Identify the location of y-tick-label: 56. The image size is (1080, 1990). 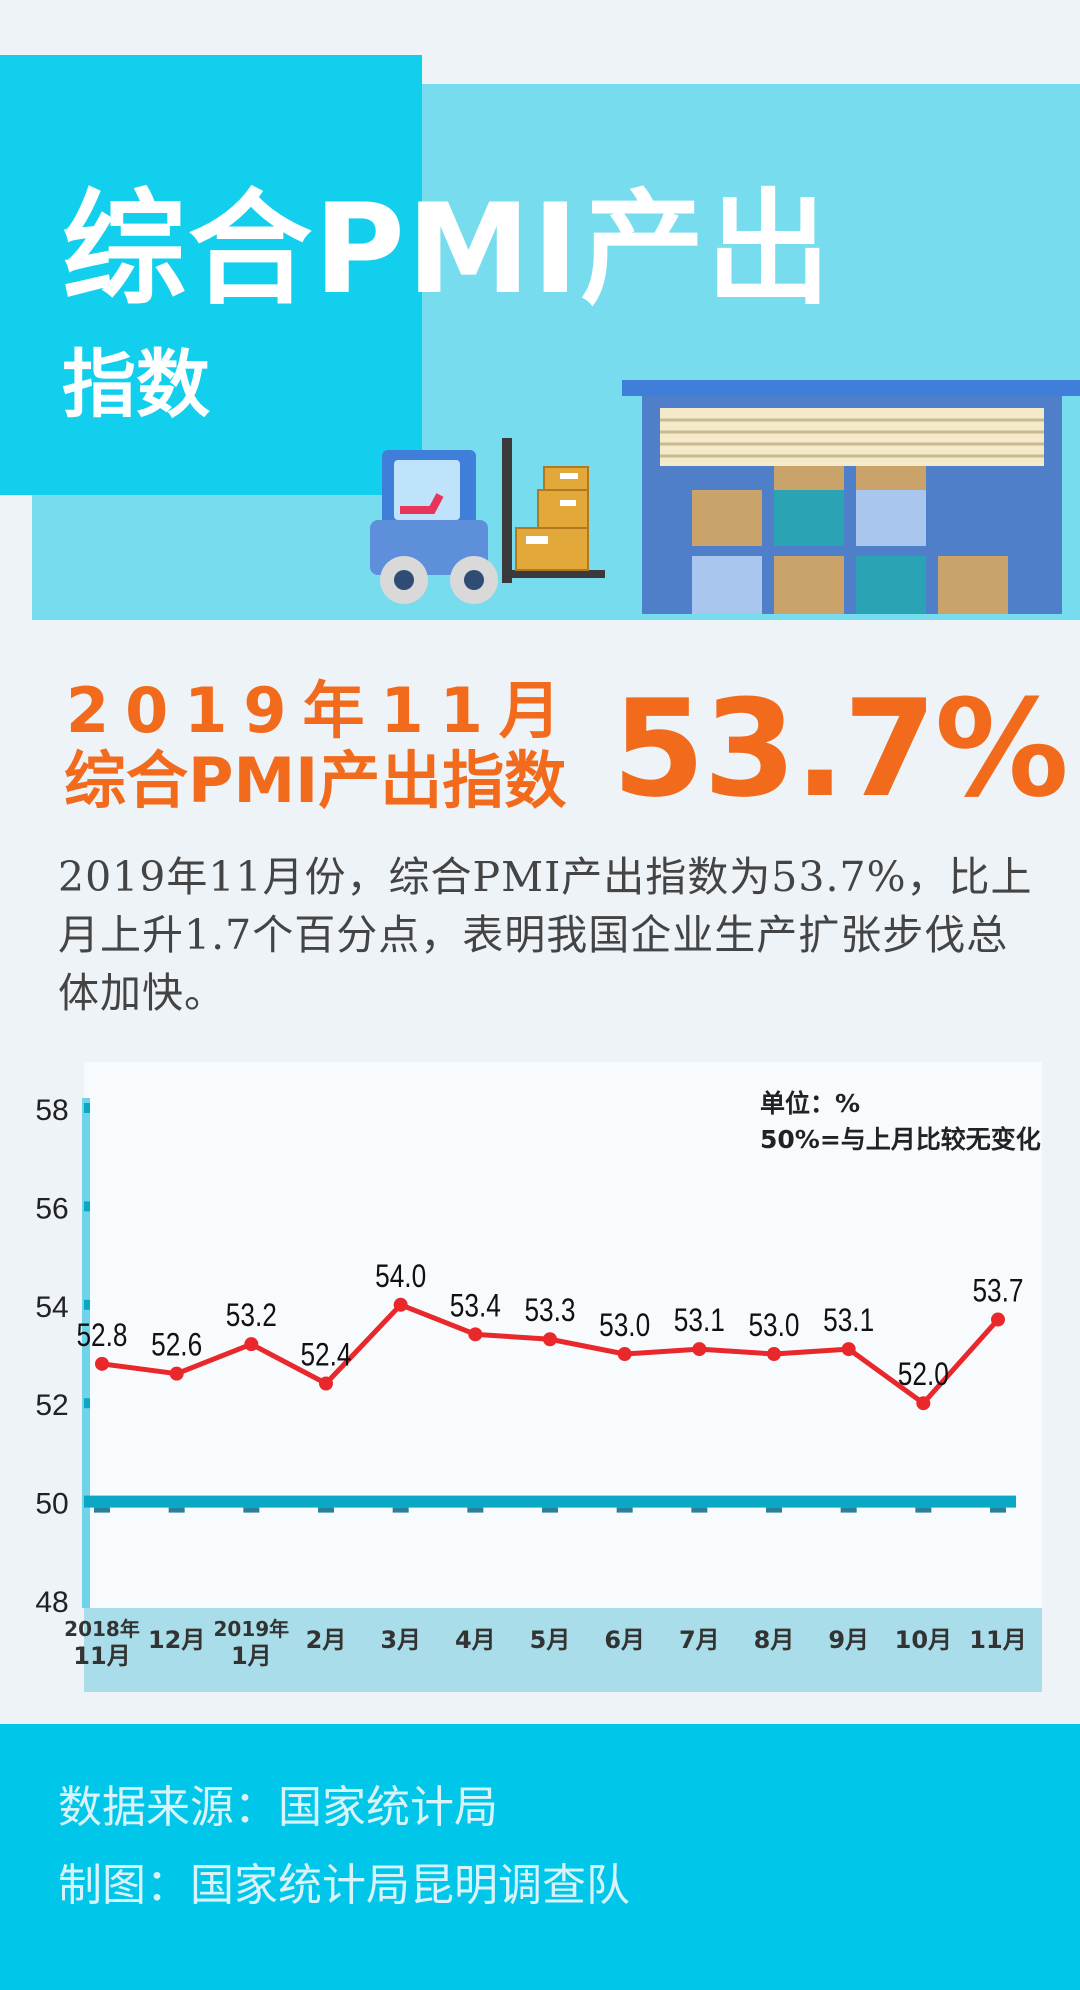
(51, 1208).